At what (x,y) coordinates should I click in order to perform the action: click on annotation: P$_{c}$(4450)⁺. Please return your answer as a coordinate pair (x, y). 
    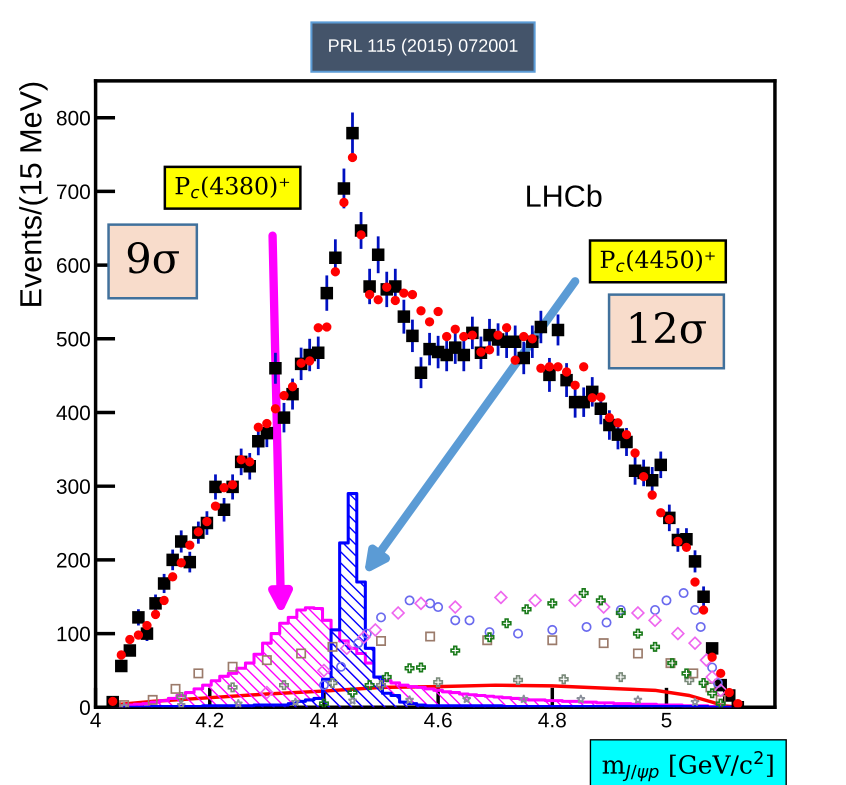
    Looking at the image, I should click on (657, 261).